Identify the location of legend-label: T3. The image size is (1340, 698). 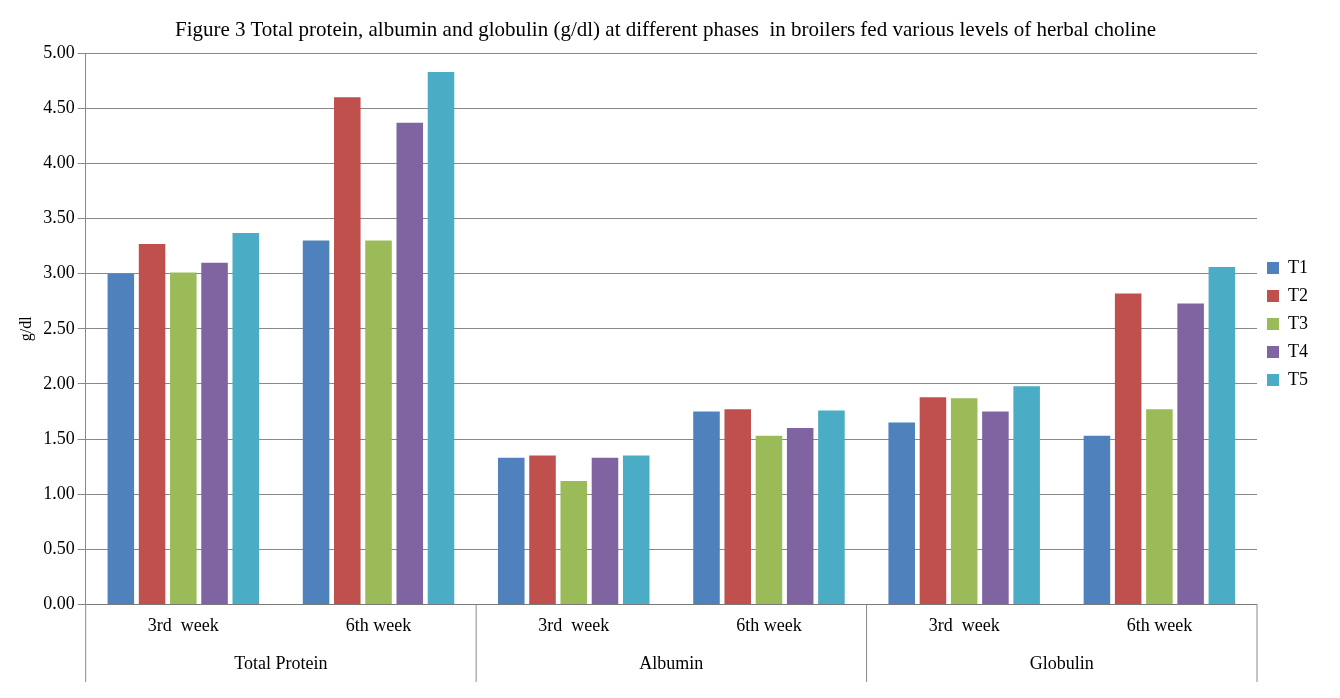
(1298, 322).